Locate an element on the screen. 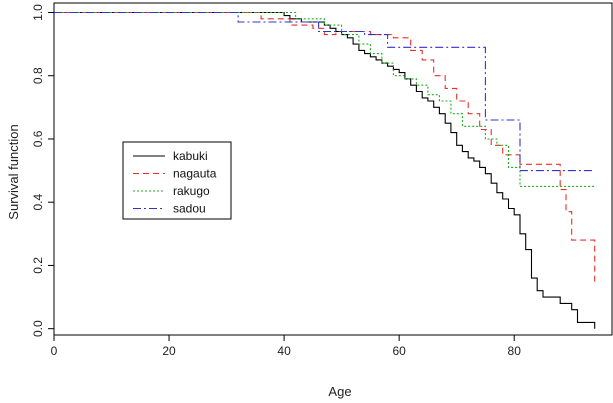 This screenshot has height=403, width=613. legend-box is located at coordinates (177, 180).